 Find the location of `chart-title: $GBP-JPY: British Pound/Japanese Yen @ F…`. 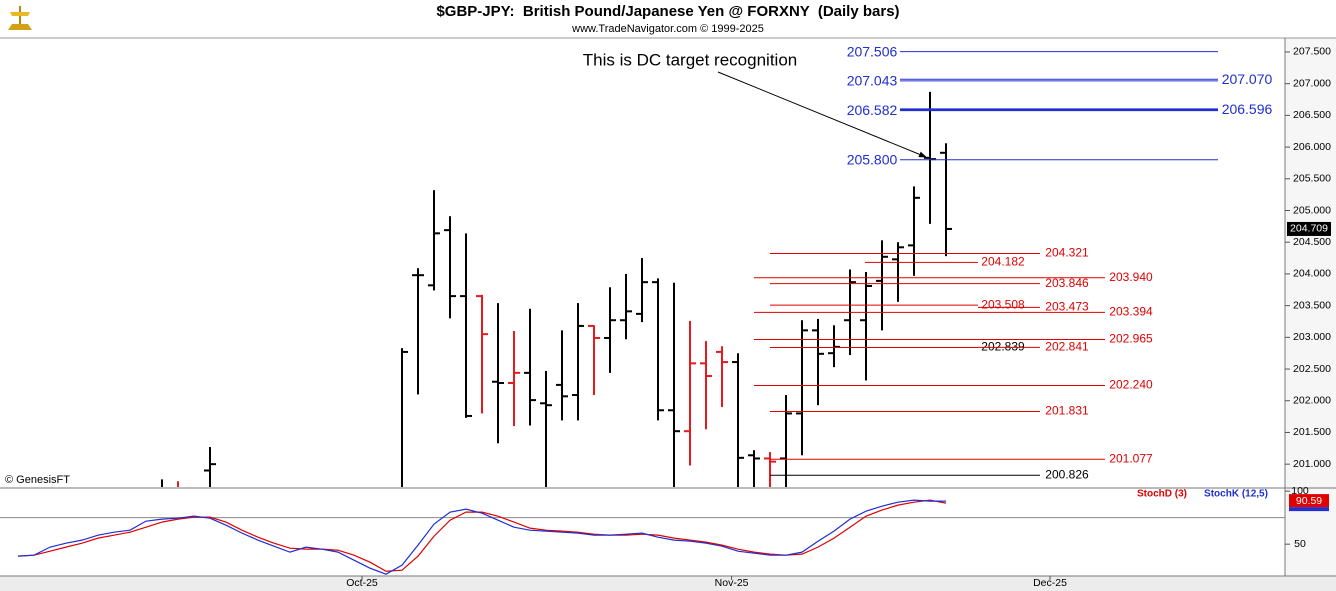

chart-title: $GBP-JPY: British Pound/Japanese Yen @ F… is located at coordinates (667, 11).